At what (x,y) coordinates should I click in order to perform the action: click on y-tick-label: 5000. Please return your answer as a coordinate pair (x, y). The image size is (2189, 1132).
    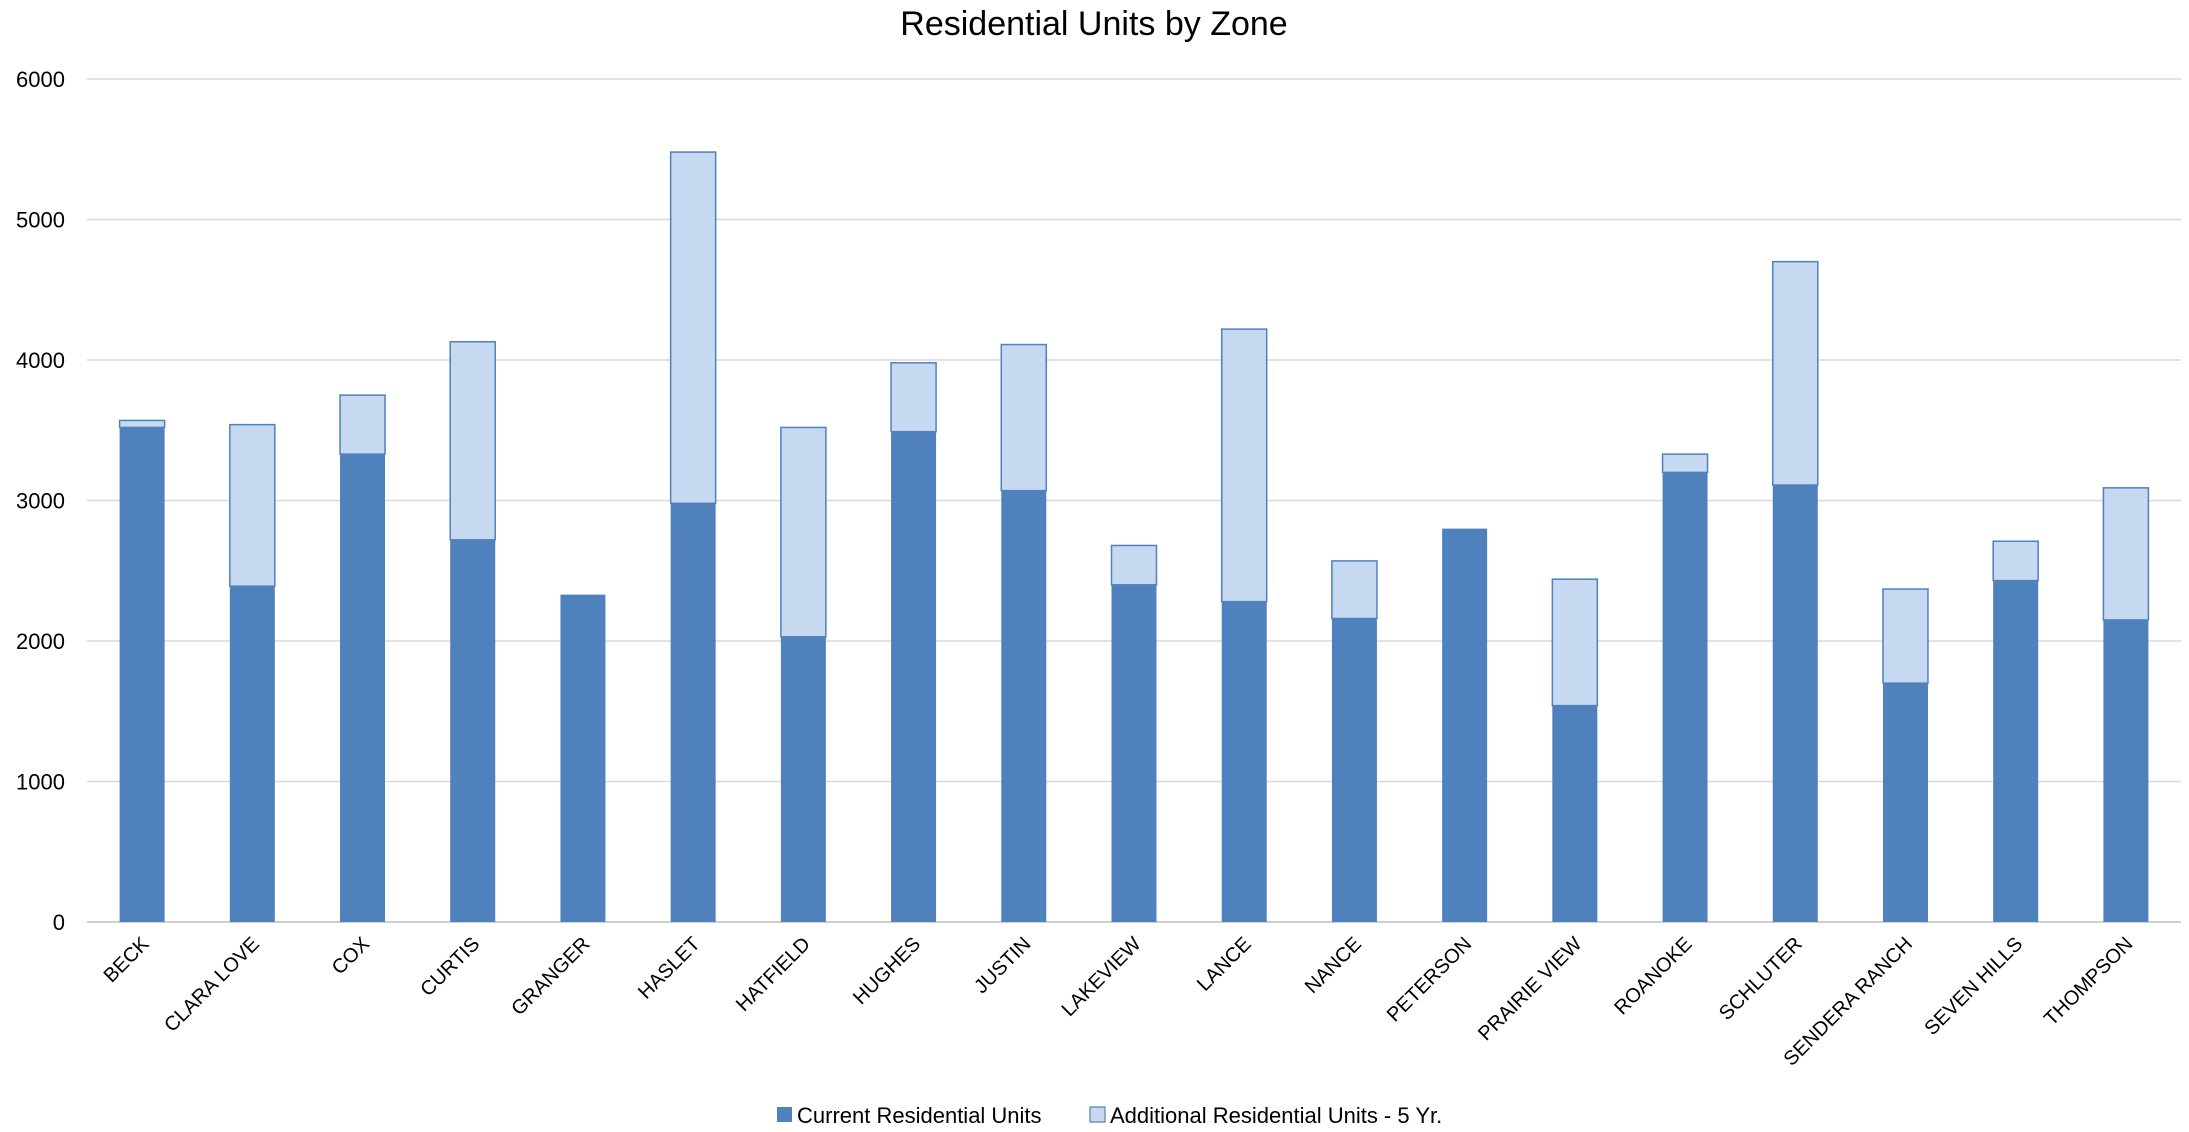
    Looking at the image, I should click on (40, 220).